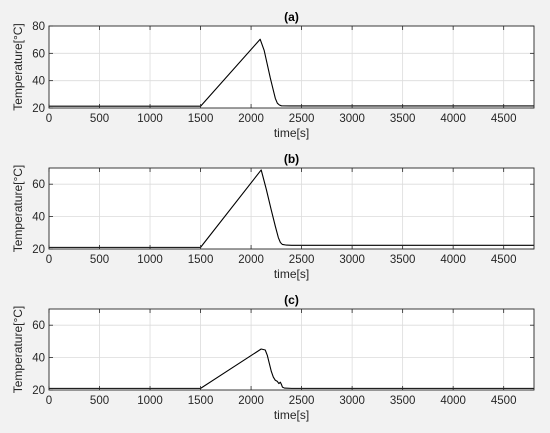 The image size is (550, 433). Describe the element at coordinates (291, 300) in the screenshot. I see `chart-title: (c)` at that location.